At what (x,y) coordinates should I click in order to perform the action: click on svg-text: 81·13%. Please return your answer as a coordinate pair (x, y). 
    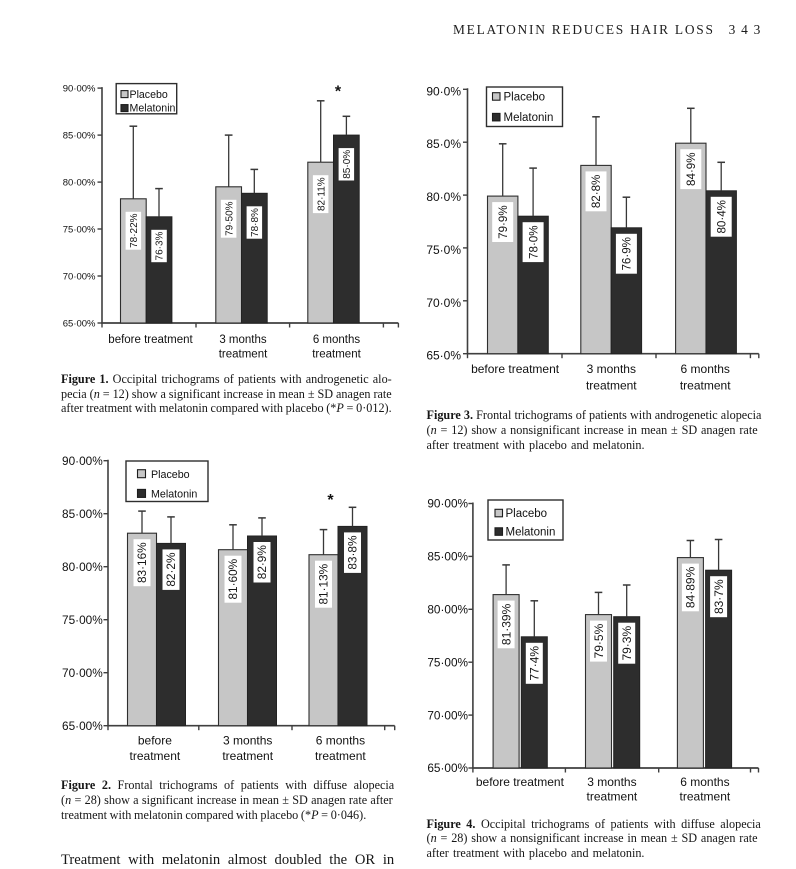
    Looking at the image, I should click on (324, 583).